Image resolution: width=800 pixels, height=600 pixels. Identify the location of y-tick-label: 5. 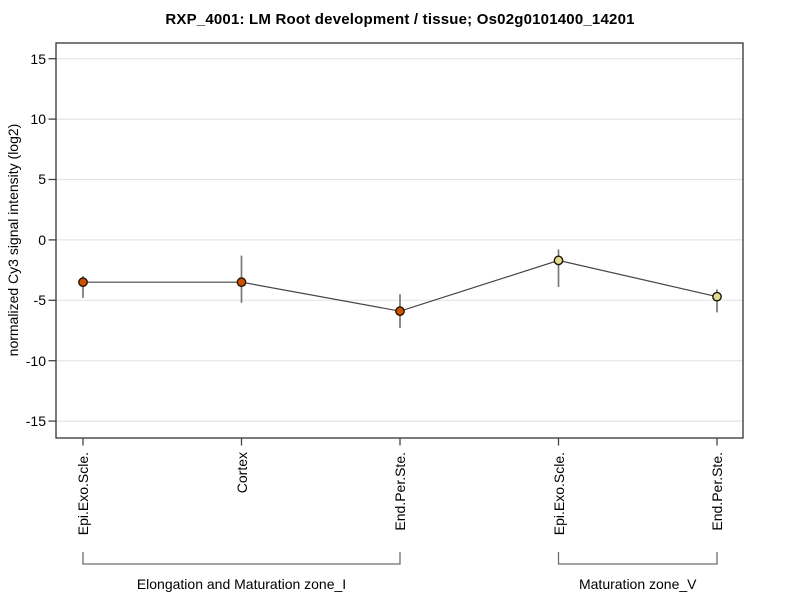
(42, 179).